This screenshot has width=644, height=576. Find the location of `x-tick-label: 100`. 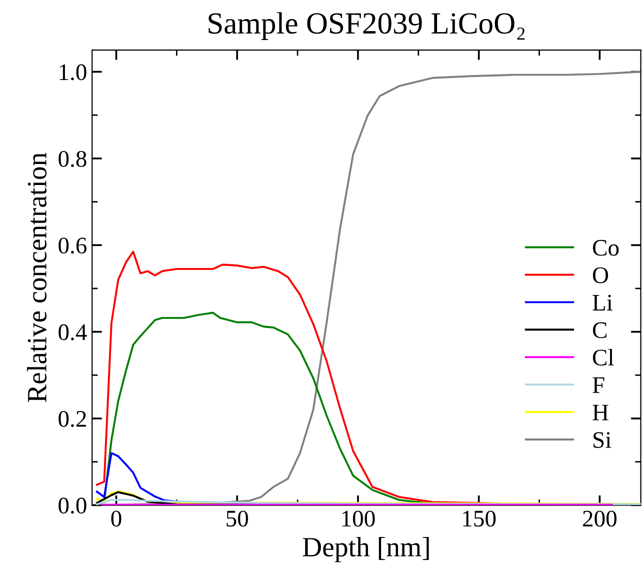

x-tick-label: 100 is located at coordinates (358, 518).